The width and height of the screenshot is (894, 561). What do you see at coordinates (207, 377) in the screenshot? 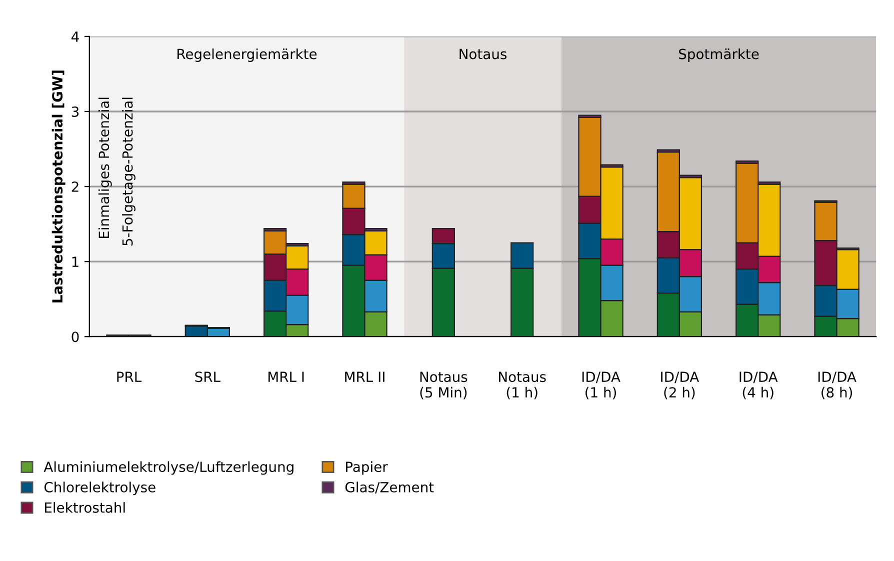
I see `x-tick-label: SRL` at bounding box center [207, 377].